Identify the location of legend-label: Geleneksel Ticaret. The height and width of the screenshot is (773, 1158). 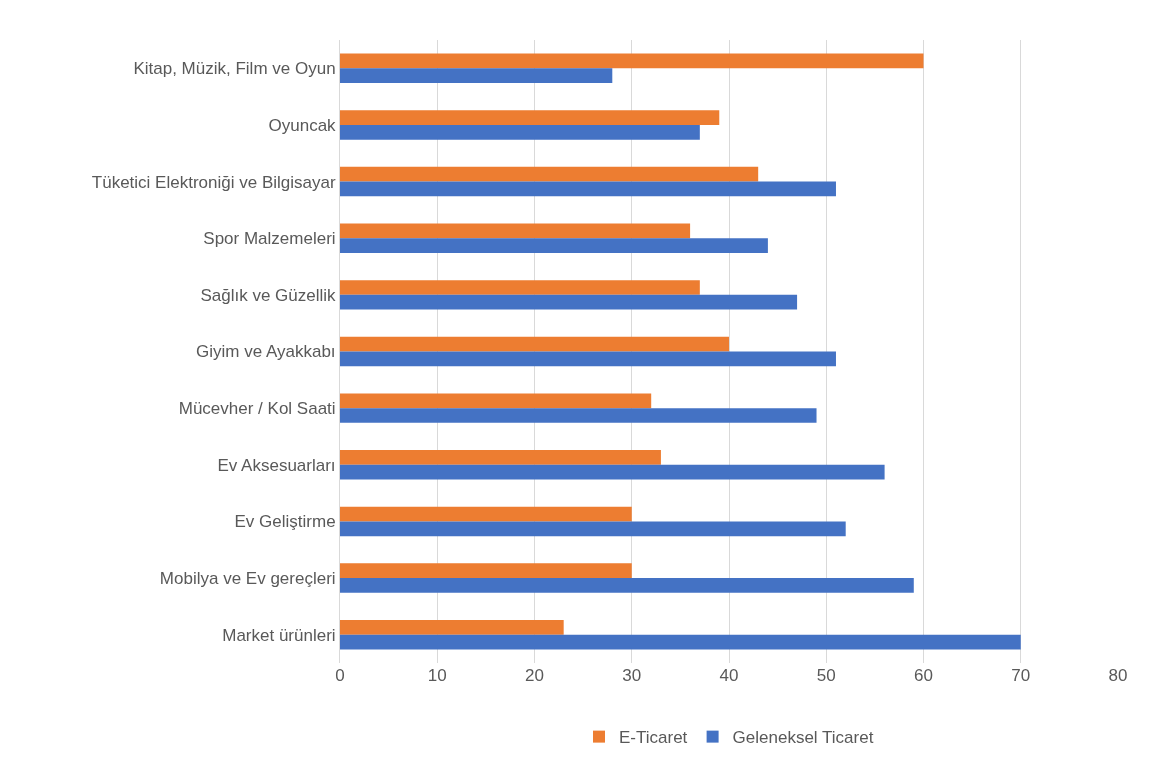
(803, 738).